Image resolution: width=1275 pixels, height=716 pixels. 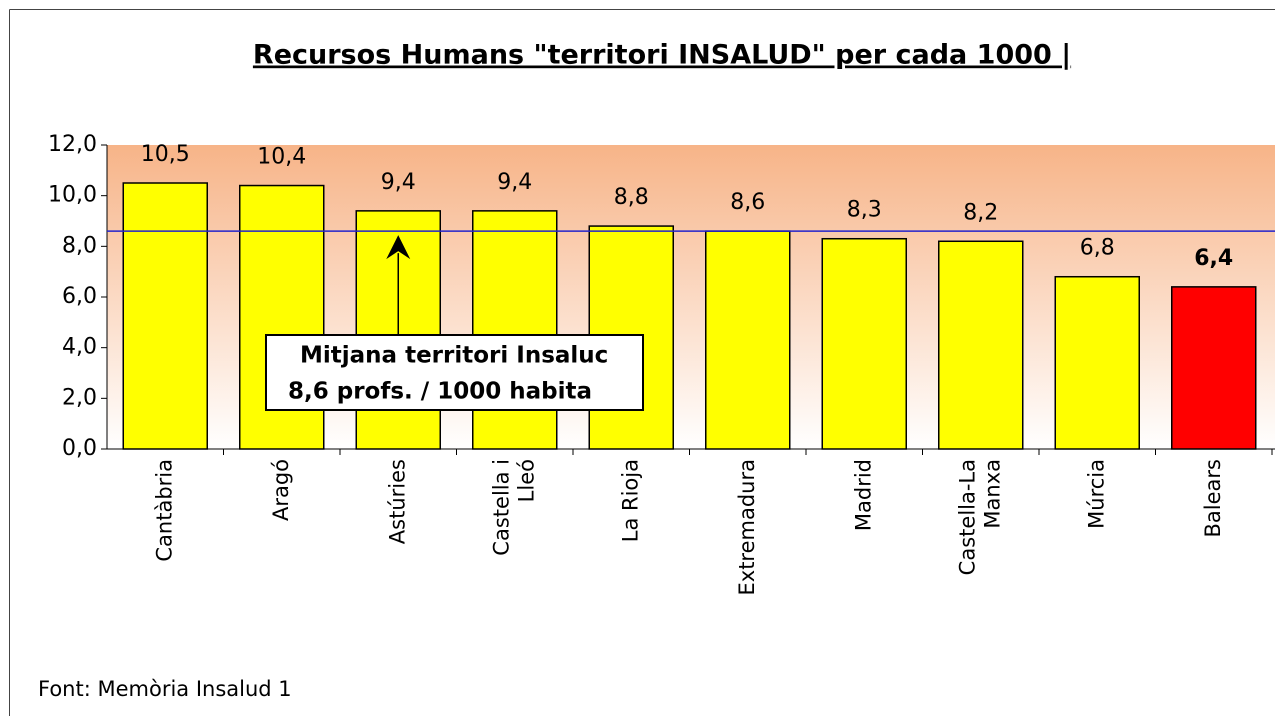 What do you see at coordinates (1096, 494) in the screenshot?
I see `x-tick-label: Múrcia` at bounding box center [1096, 494].